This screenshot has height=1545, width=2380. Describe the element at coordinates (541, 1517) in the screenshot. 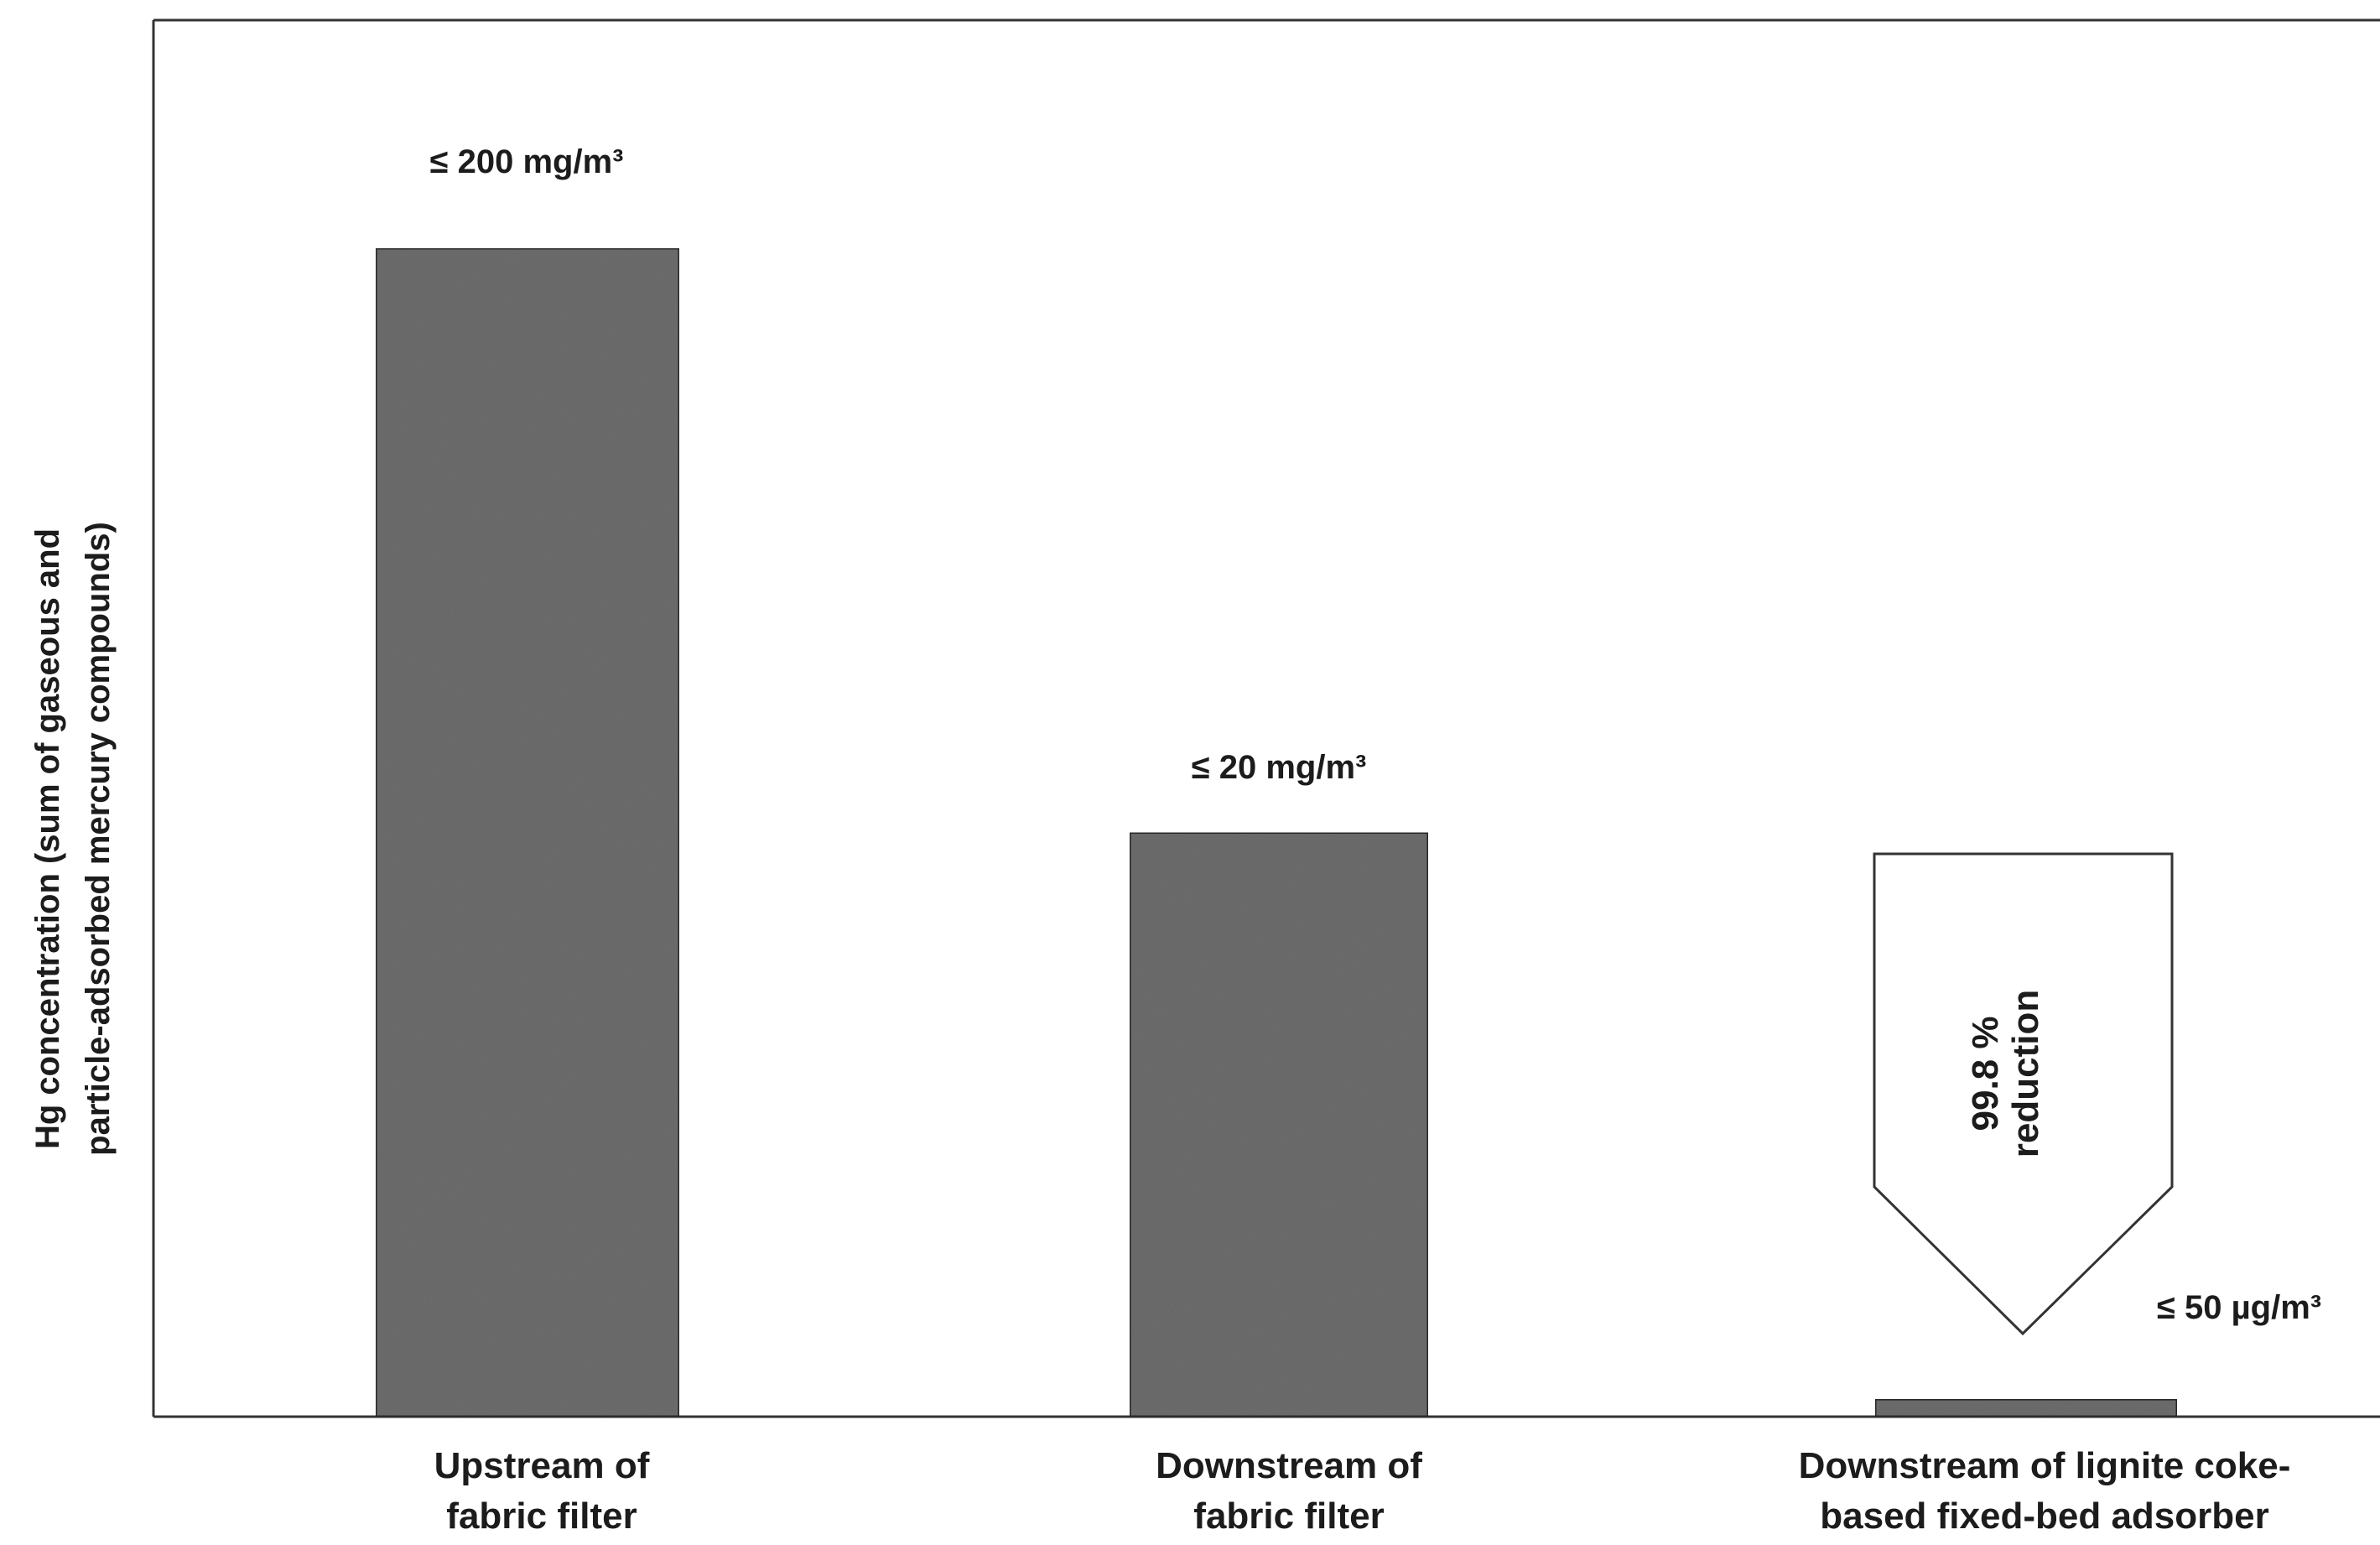

I see `category-label-upstream-line-2: fabric filter` at that location.